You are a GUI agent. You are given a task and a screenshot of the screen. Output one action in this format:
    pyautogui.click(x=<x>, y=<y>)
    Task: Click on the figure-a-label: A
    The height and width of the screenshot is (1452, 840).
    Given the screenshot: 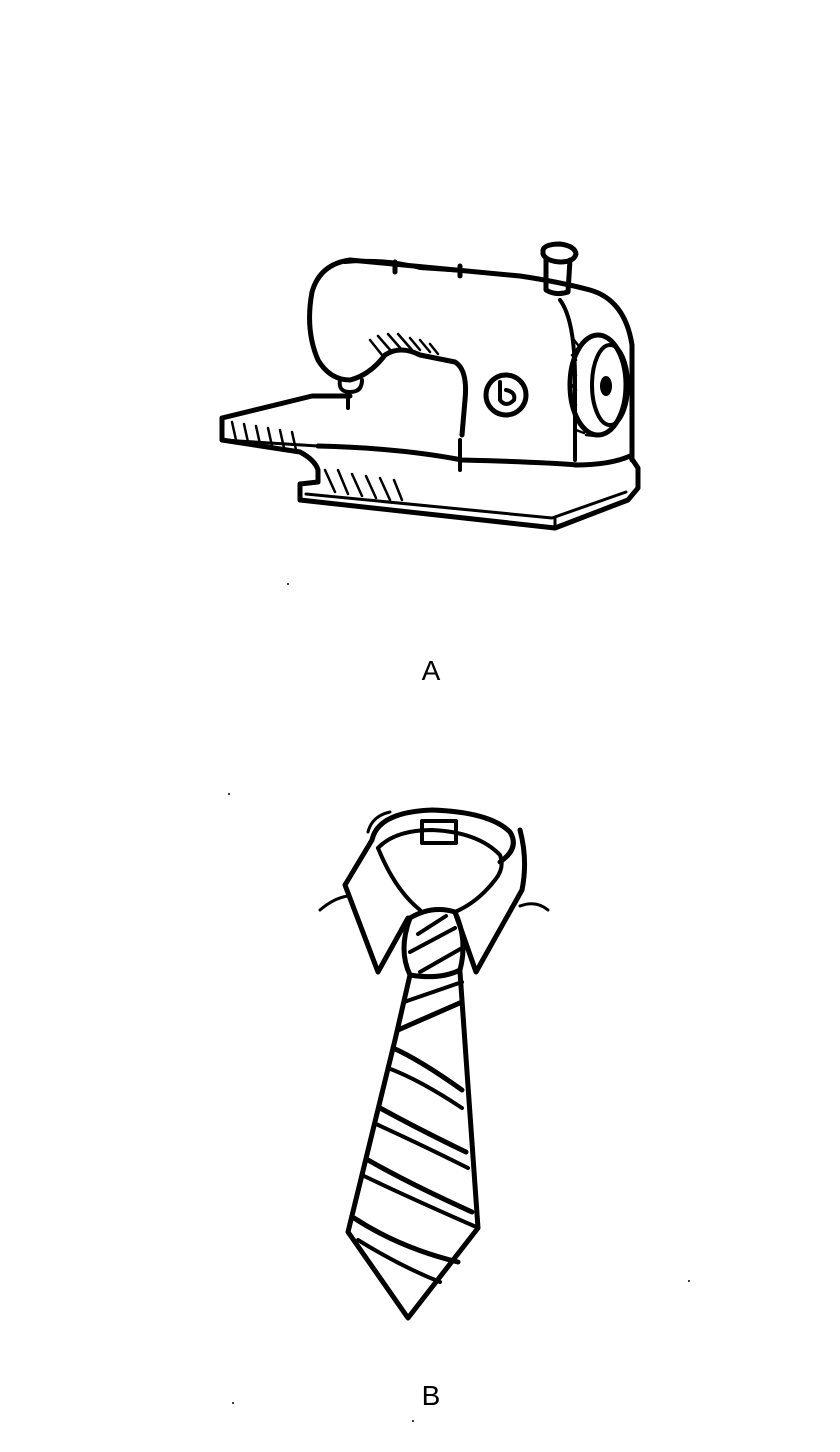 What is the action you would take?
    pyautogui.click(x=431, y=670)
    